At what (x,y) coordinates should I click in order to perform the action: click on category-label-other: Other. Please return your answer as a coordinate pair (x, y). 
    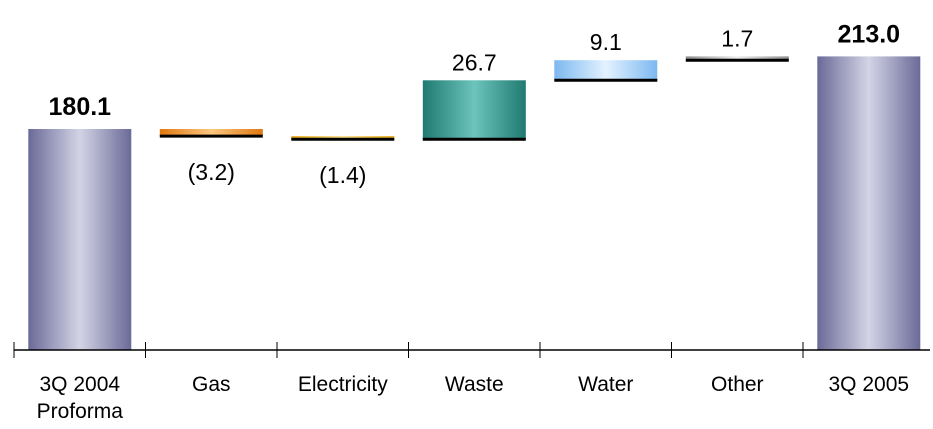
    Looking at the image, I should click on (737, 384).